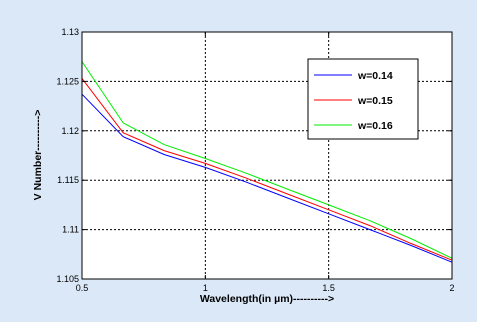 The image size is (477, 322). I want to click on y-tick-label: 1.105, so click(67, 279).